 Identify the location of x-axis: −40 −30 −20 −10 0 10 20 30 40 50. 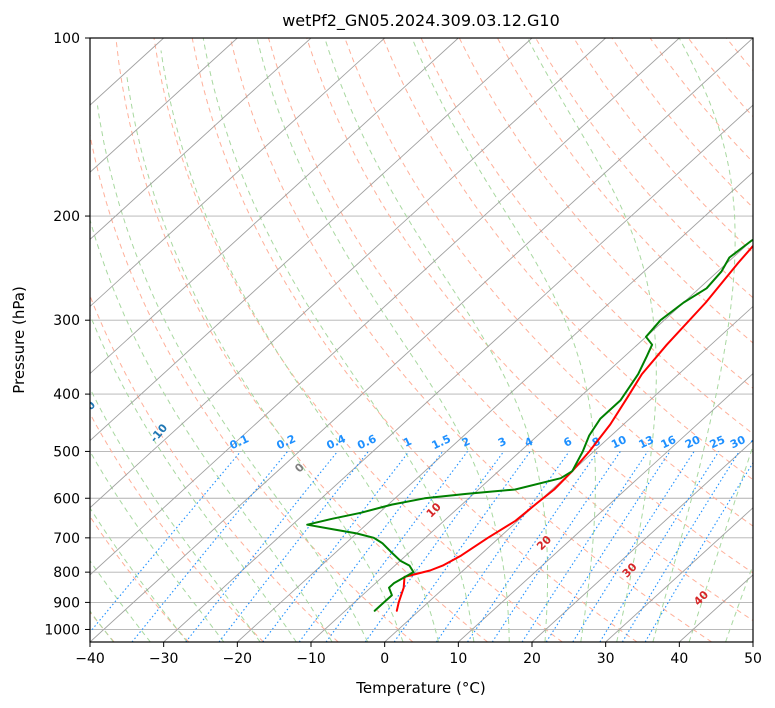
(418, 654).